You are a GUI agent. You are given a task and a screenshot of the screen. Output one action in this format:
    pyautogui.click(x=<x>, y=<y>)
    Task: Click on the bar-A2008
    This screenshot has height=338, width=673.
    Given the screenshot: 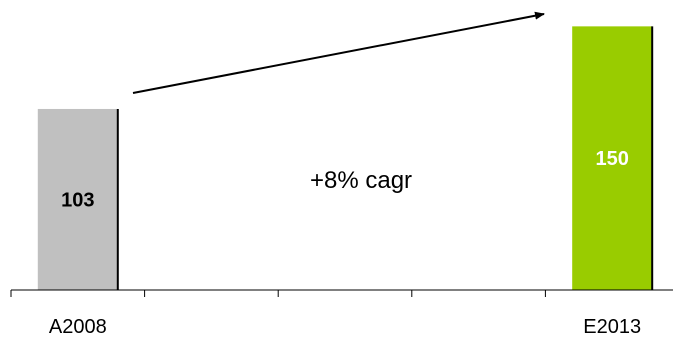 What is the action you would take?
    pyautogui.click(x=77, y=199)
    